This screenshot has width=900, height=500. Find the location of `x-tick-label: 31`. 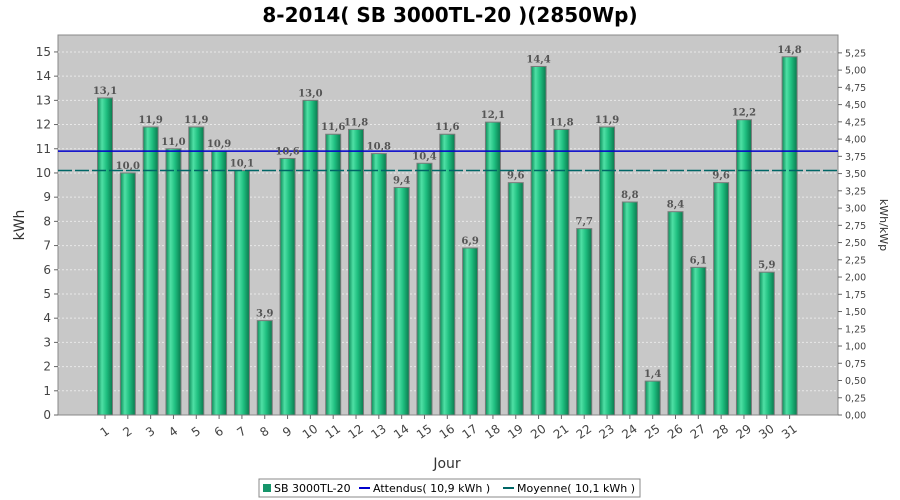

x-tick-label: 31 is located at coordinates (789, 432).